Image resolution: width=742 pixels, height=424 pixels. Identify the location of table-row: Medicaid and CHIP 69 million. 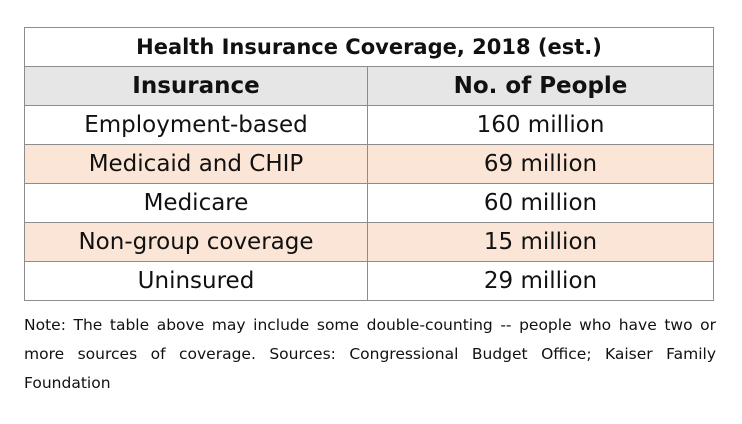
(369, 164).